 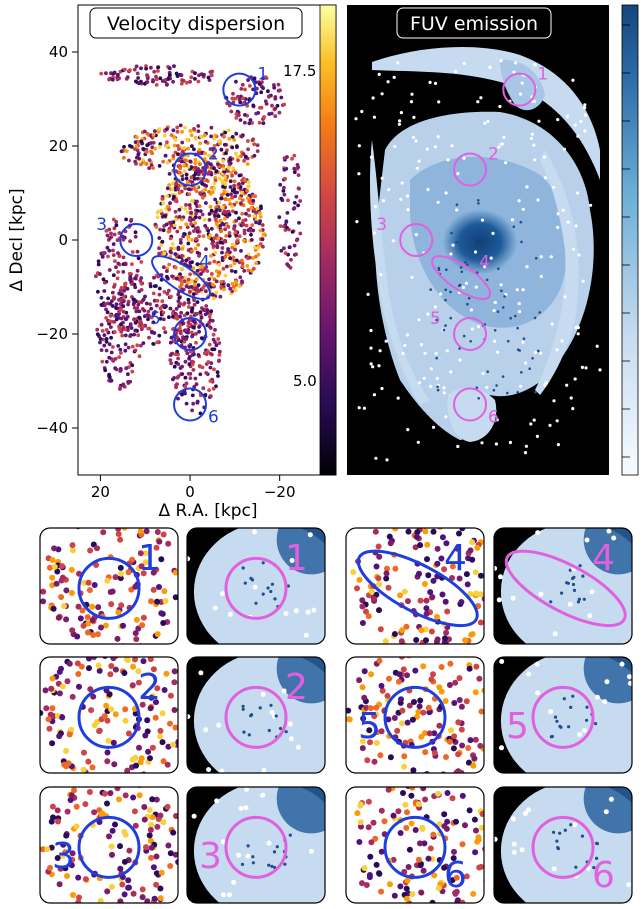 What do you see at coordinates (461, 278) in the screenshot?
I see `region-ellipse` at bounding box center [461, 278].